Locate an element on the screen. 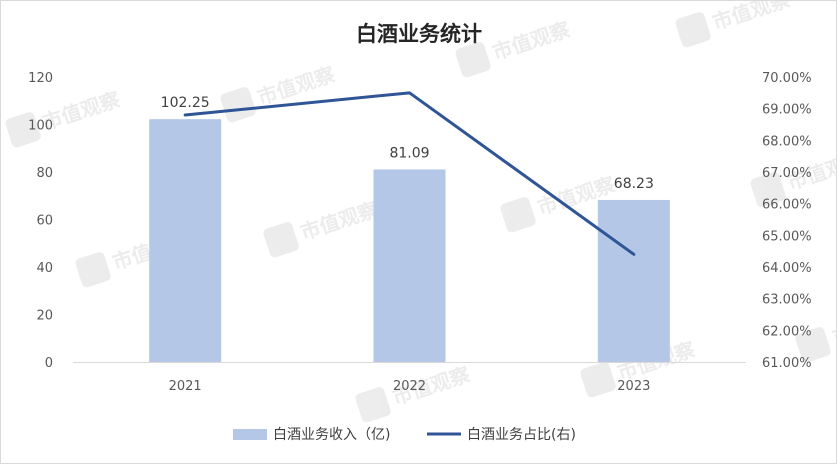 This screenshot has width=837, height=464. left-tick-label: 40 is located at coordinates (44, 268).